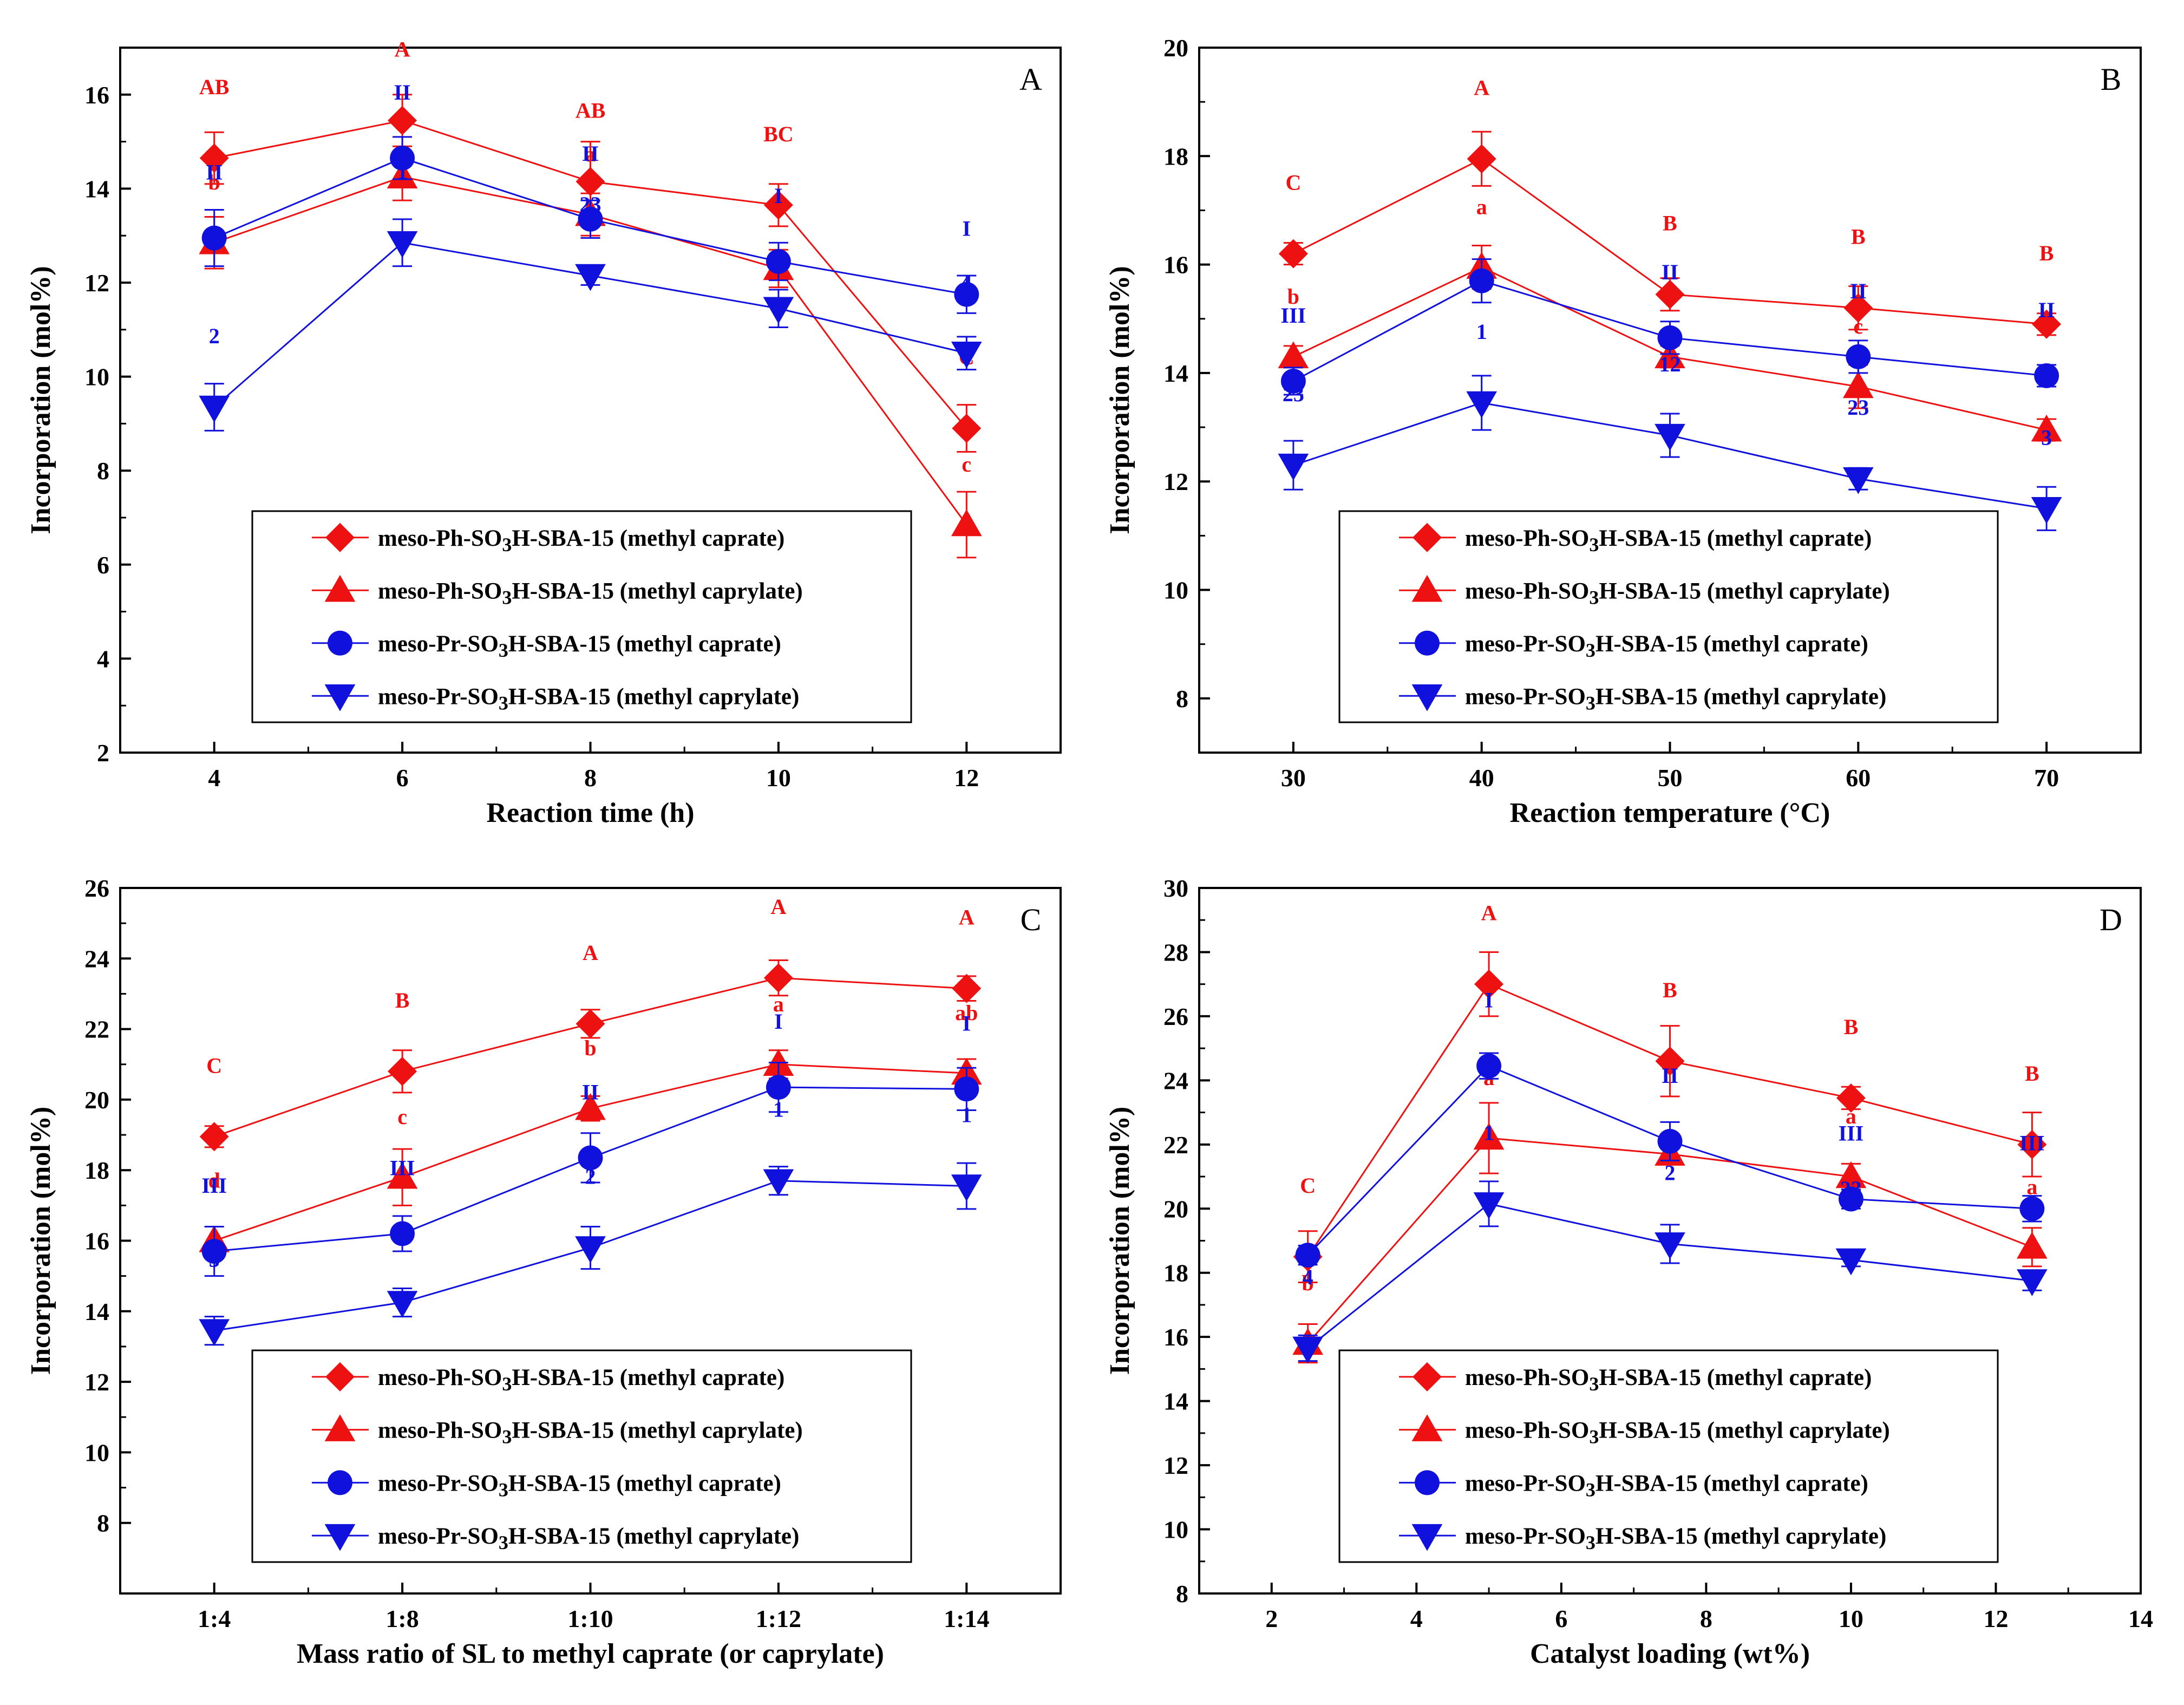  What do you see at coordinates (96, 1100) in the screenshot?
I see `y-tick-label: 20` at bounding box center [96, 1100].